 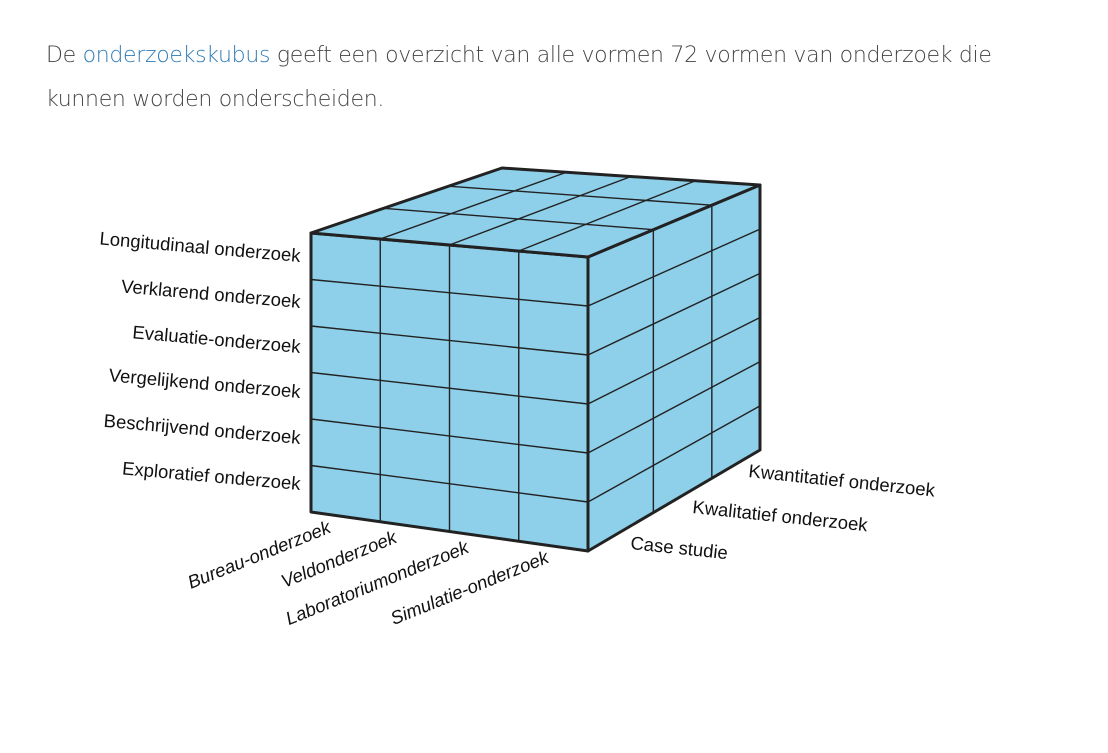 I want to click on left-label: Exploratief onderzoek, so click(x=211, y=475).